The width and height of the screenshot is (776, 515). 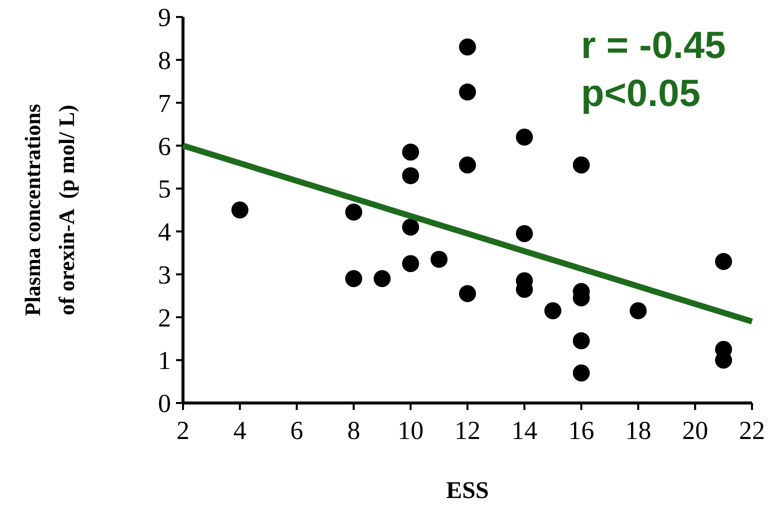 What do you see at coordinates (183, 430) in the screenshot?
I see `x-tick-label: 2` at bounding box center [183, 430].